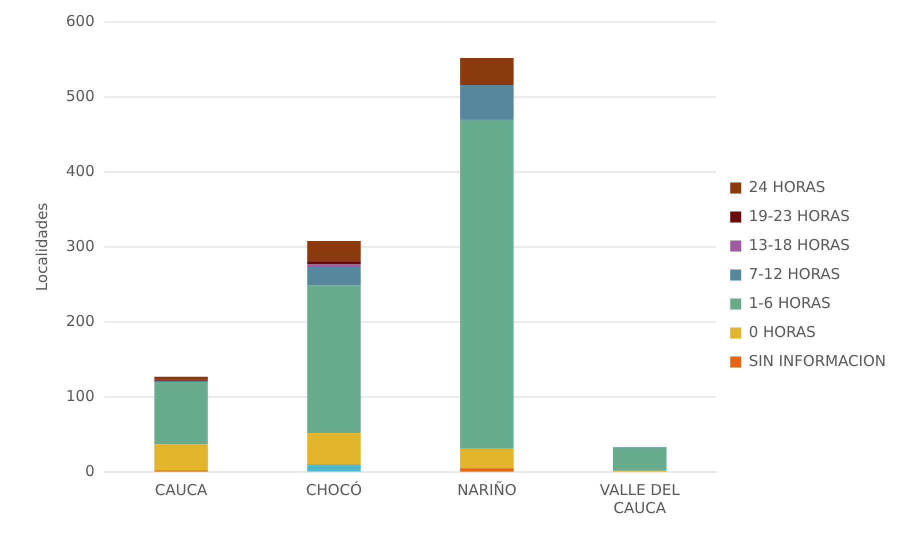  I want to click on legend-label: SIN INFORMACION, so click(817, 361).